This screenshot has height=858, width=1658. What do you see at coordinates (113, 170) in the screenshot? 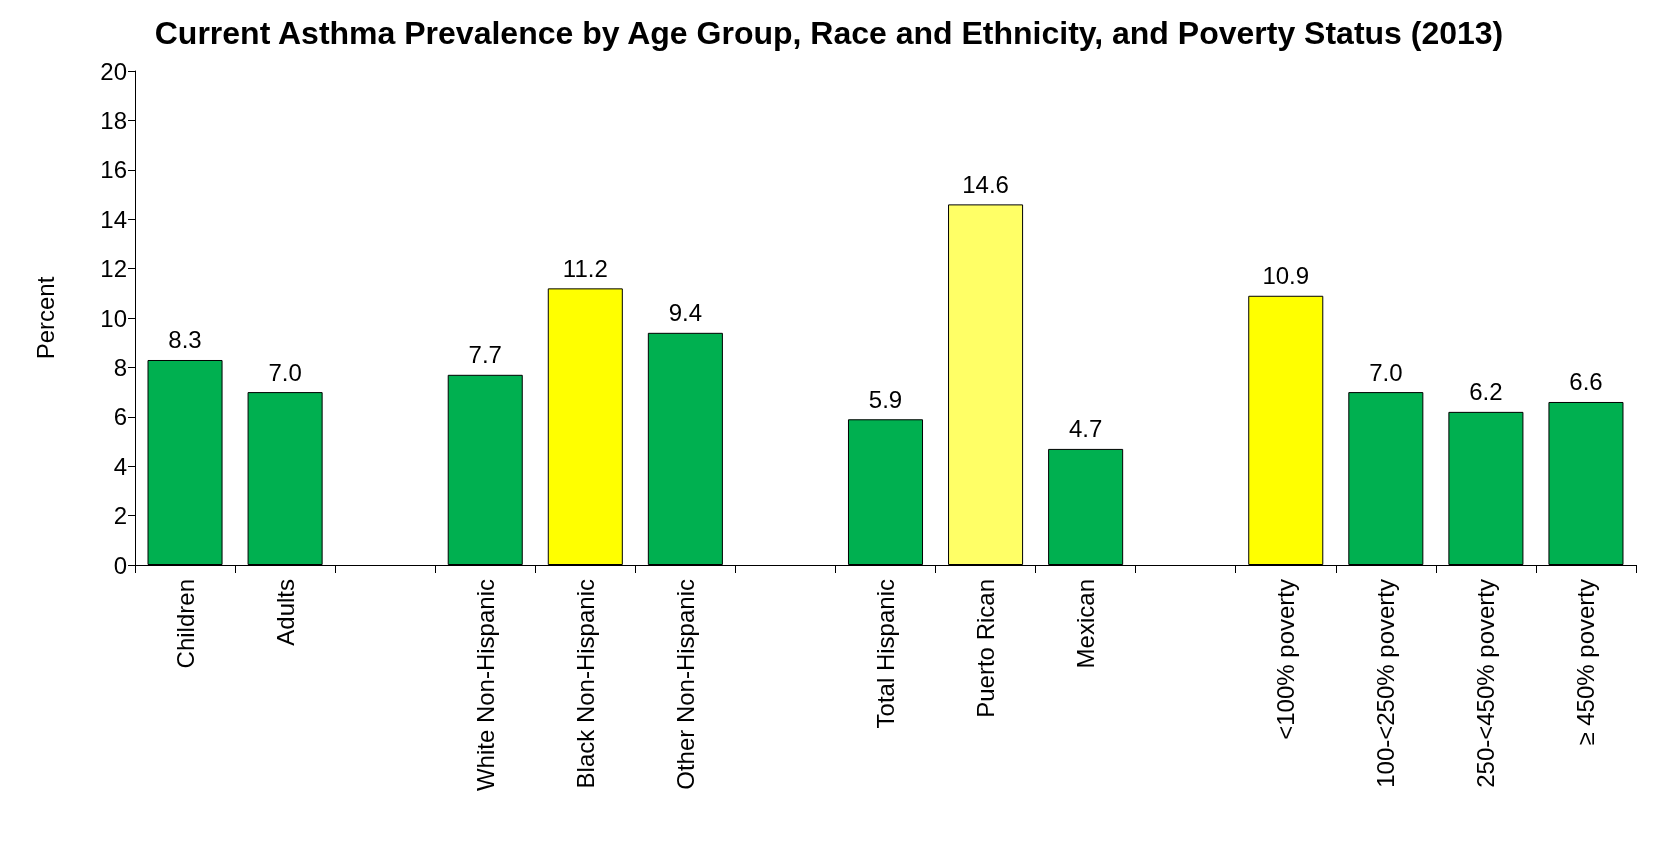
I see `y-tick-label: 16` at bounding box center [113, 170].